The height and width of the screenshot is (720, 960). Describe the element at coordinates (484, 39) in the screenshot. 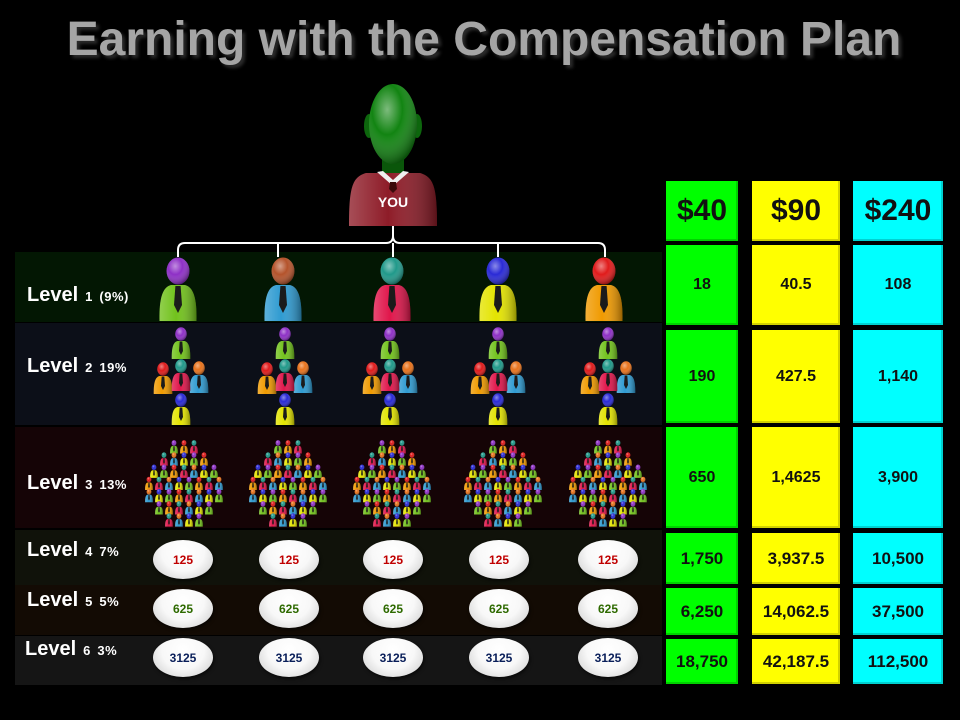

I see `slide-title: Earning with the Compensation Plan` at that location.